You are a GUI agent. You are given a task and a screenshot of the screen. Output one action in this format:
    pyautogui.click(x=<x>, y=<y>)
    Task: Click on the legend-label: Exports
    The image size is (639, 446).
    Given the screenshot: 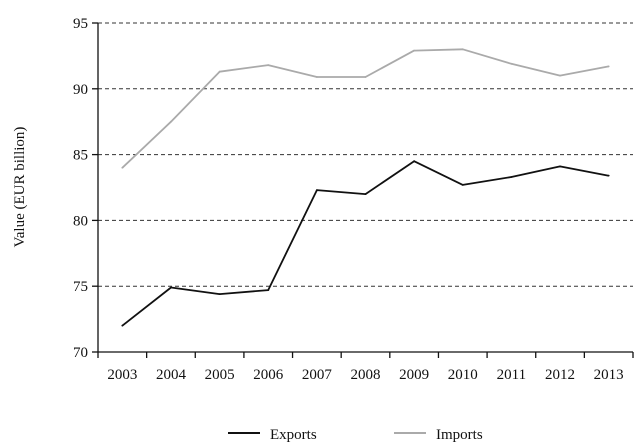 What is the action you would take?
    pyautogui.click(x=293, y=435)
    